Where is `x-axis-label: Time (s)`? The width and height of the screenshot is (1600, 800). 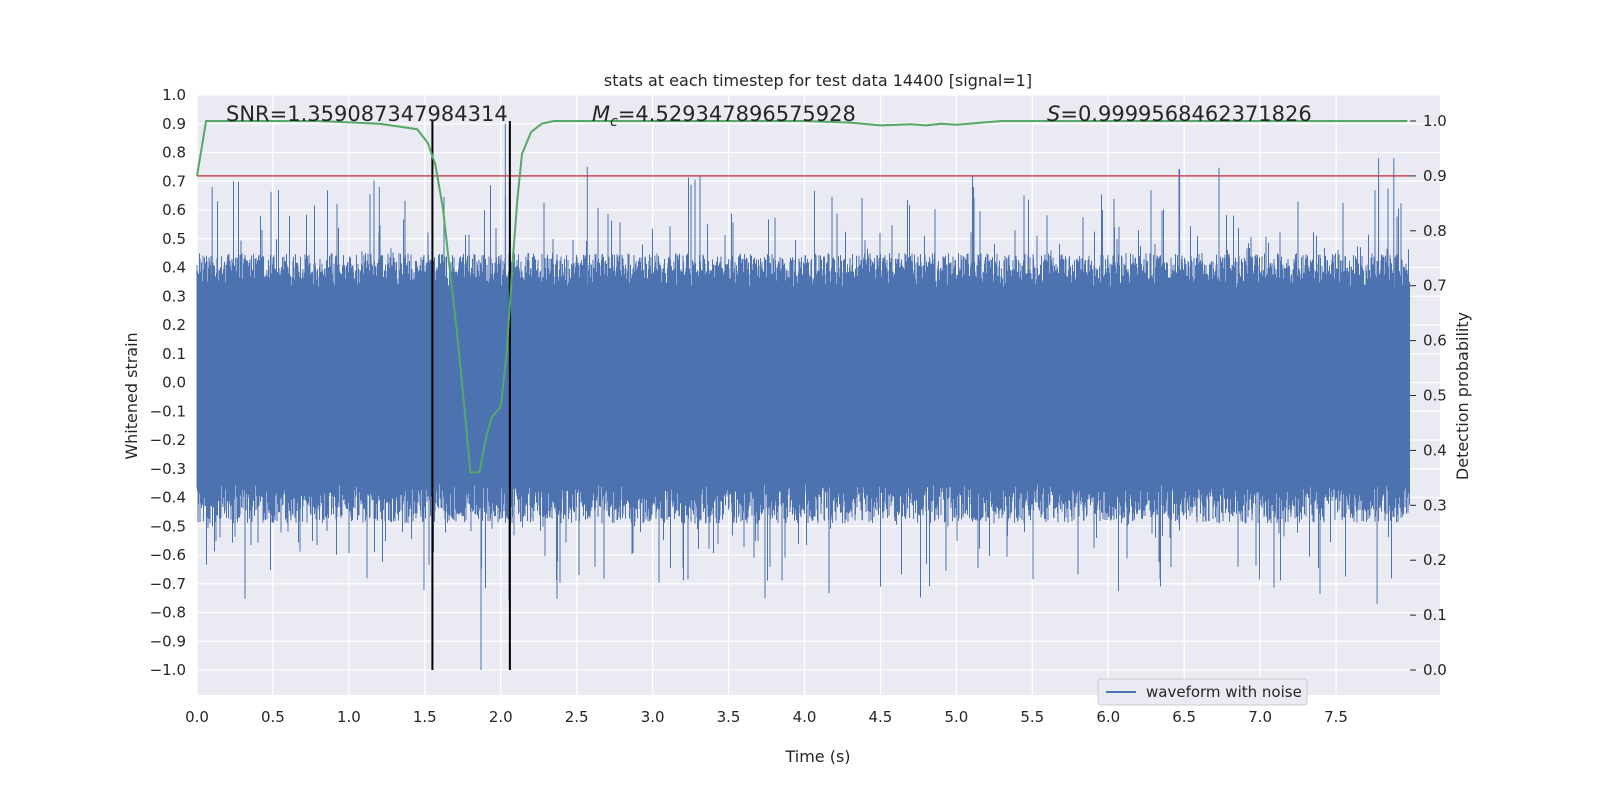
x-axis-label: Time (s) is located at coordinates (817, 756).